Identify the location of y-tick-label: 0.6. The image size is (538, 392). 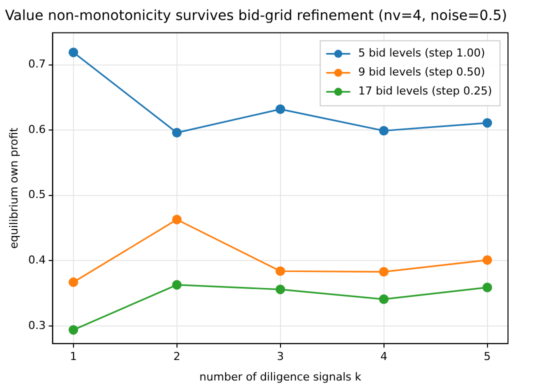
(37, 129).